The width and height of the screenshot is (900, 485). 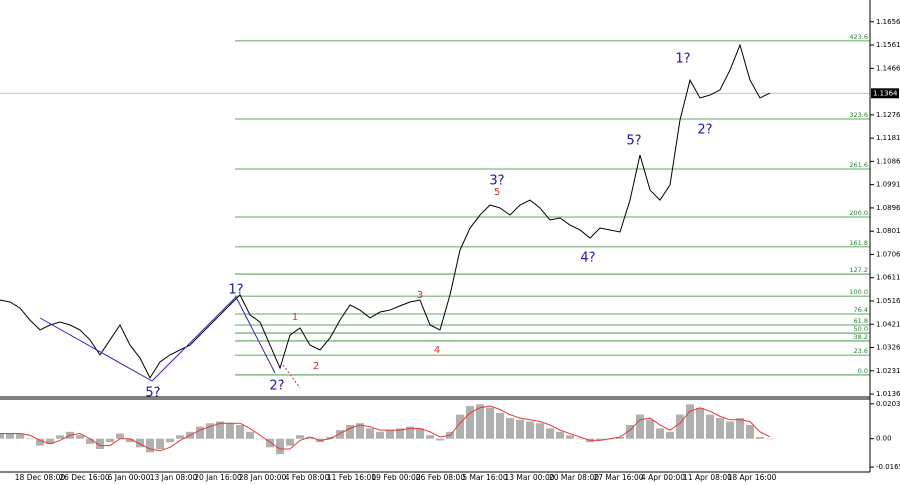 What do you see at coordinates (858, 213) in the screenshot?
I see `fib-label: 200.0` at bounding box center [858, 213].